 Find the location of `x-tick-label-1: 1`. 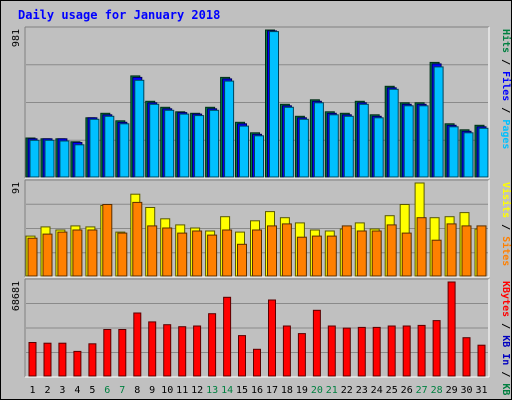

x-tick-label-1: 1 is located at coordinates (32, 390).